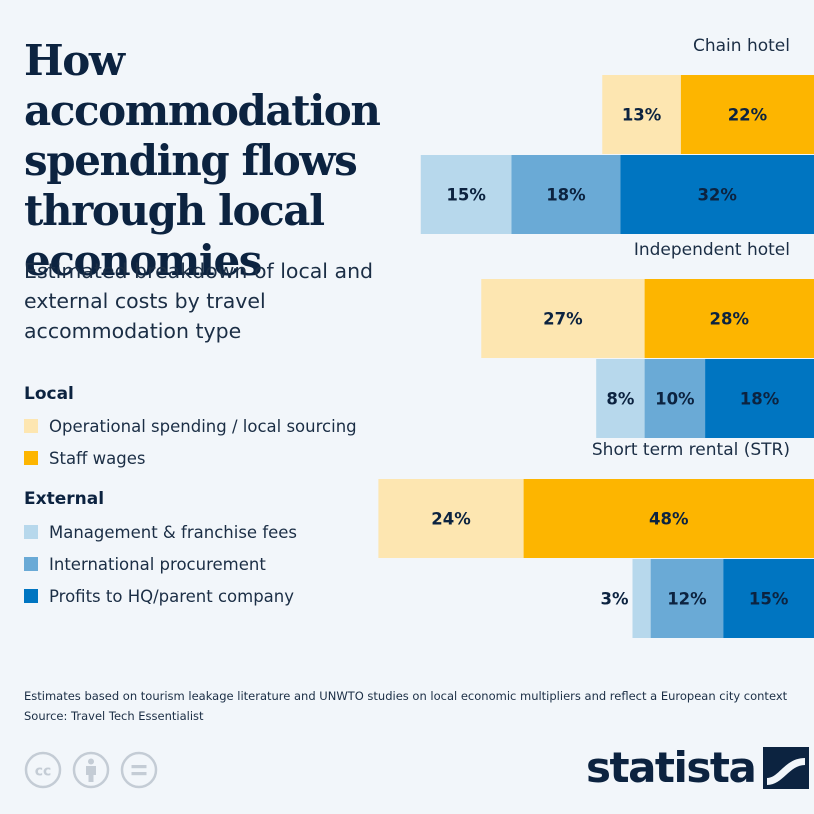 This screenshot has width=814, height=814. I want to click on bar-value-label: 8%, so click(620, 399).